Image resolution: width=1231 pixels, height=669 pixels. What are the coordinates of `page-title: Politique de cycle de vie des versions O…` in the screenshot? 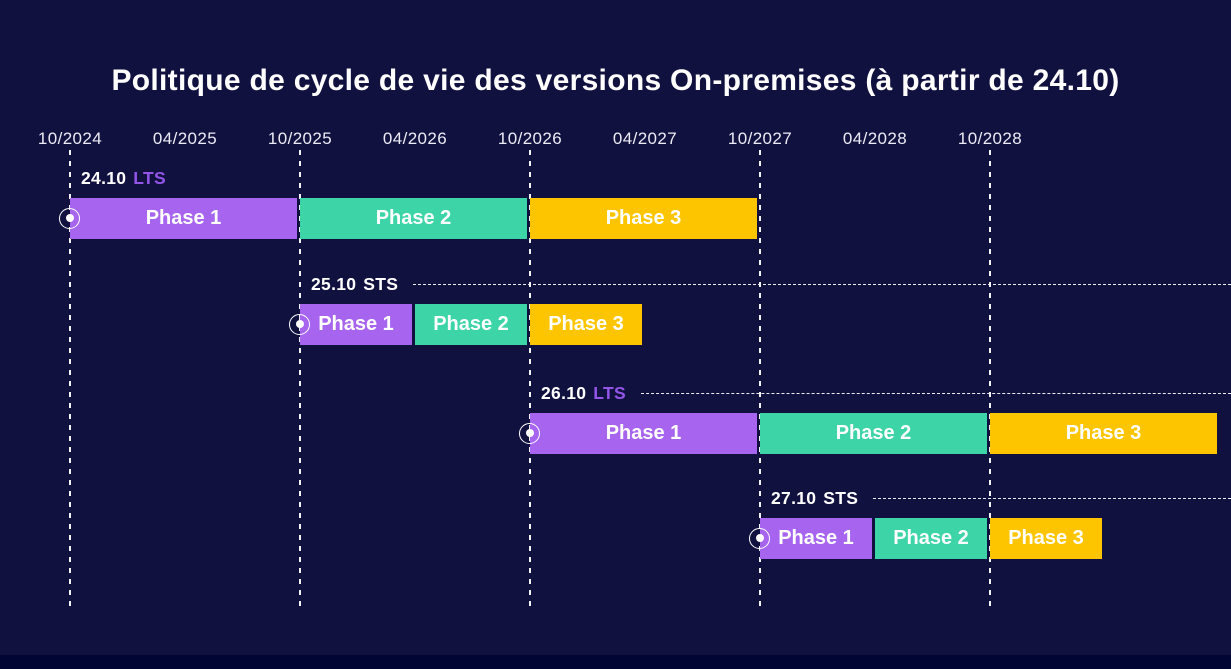 It's located at (615, 81).